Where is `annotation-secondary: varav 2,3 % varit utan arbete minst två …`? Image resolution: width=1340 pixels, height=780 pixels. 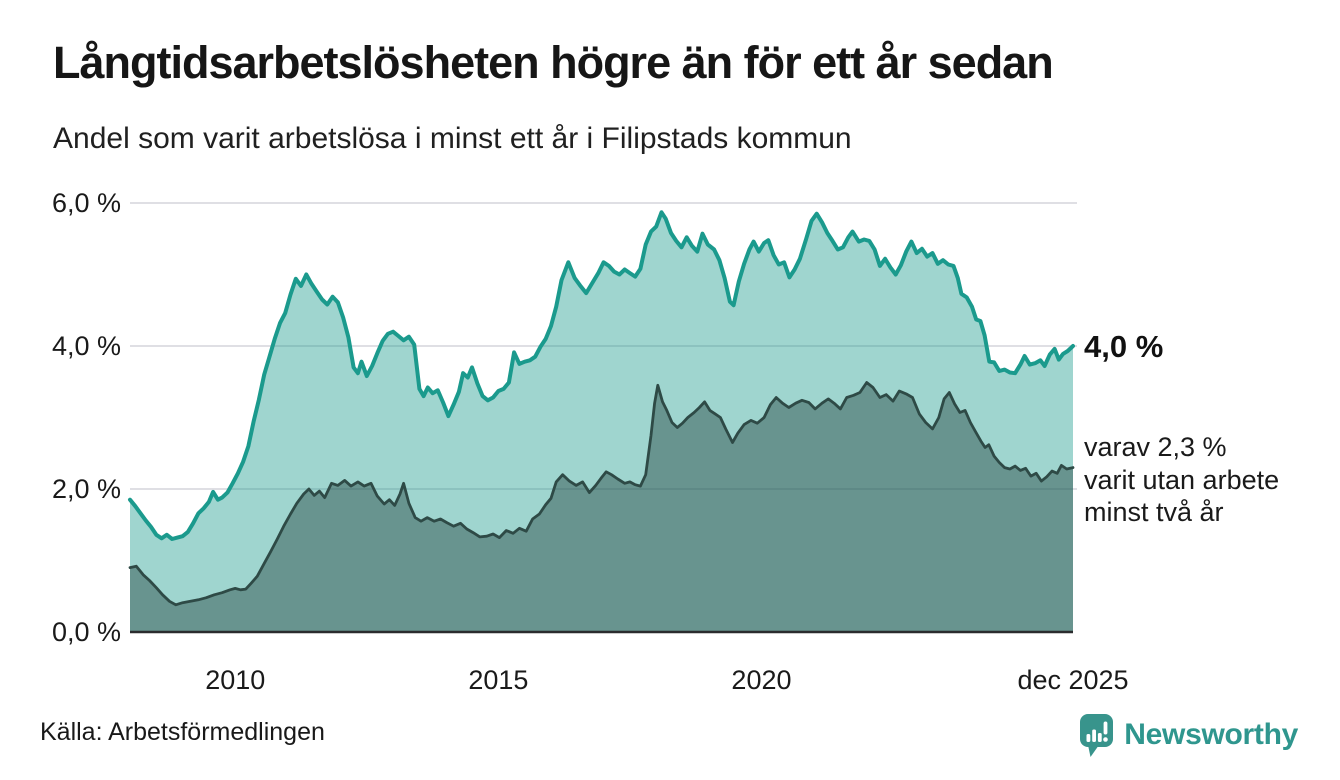
annotation-secondary: varav 2,3 % varit utan arbete minst två … is located at coordinates (1181, 480).